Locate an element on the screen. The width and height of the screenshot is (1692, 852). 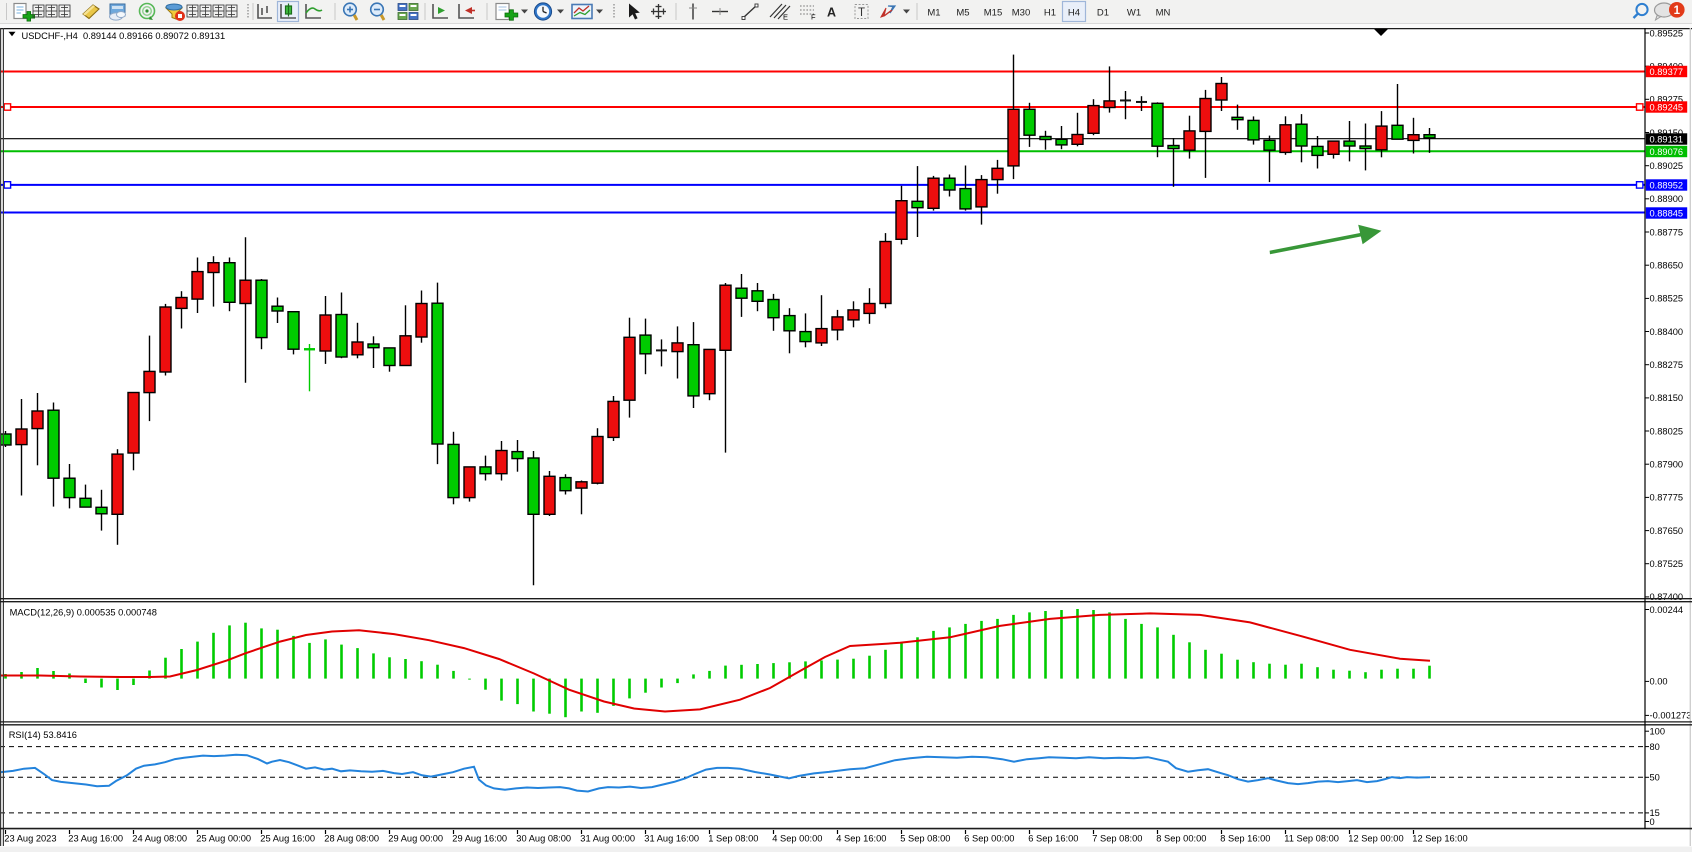
svg-text: 6 Sep 16:00 is located at coordinates (1053, 839).